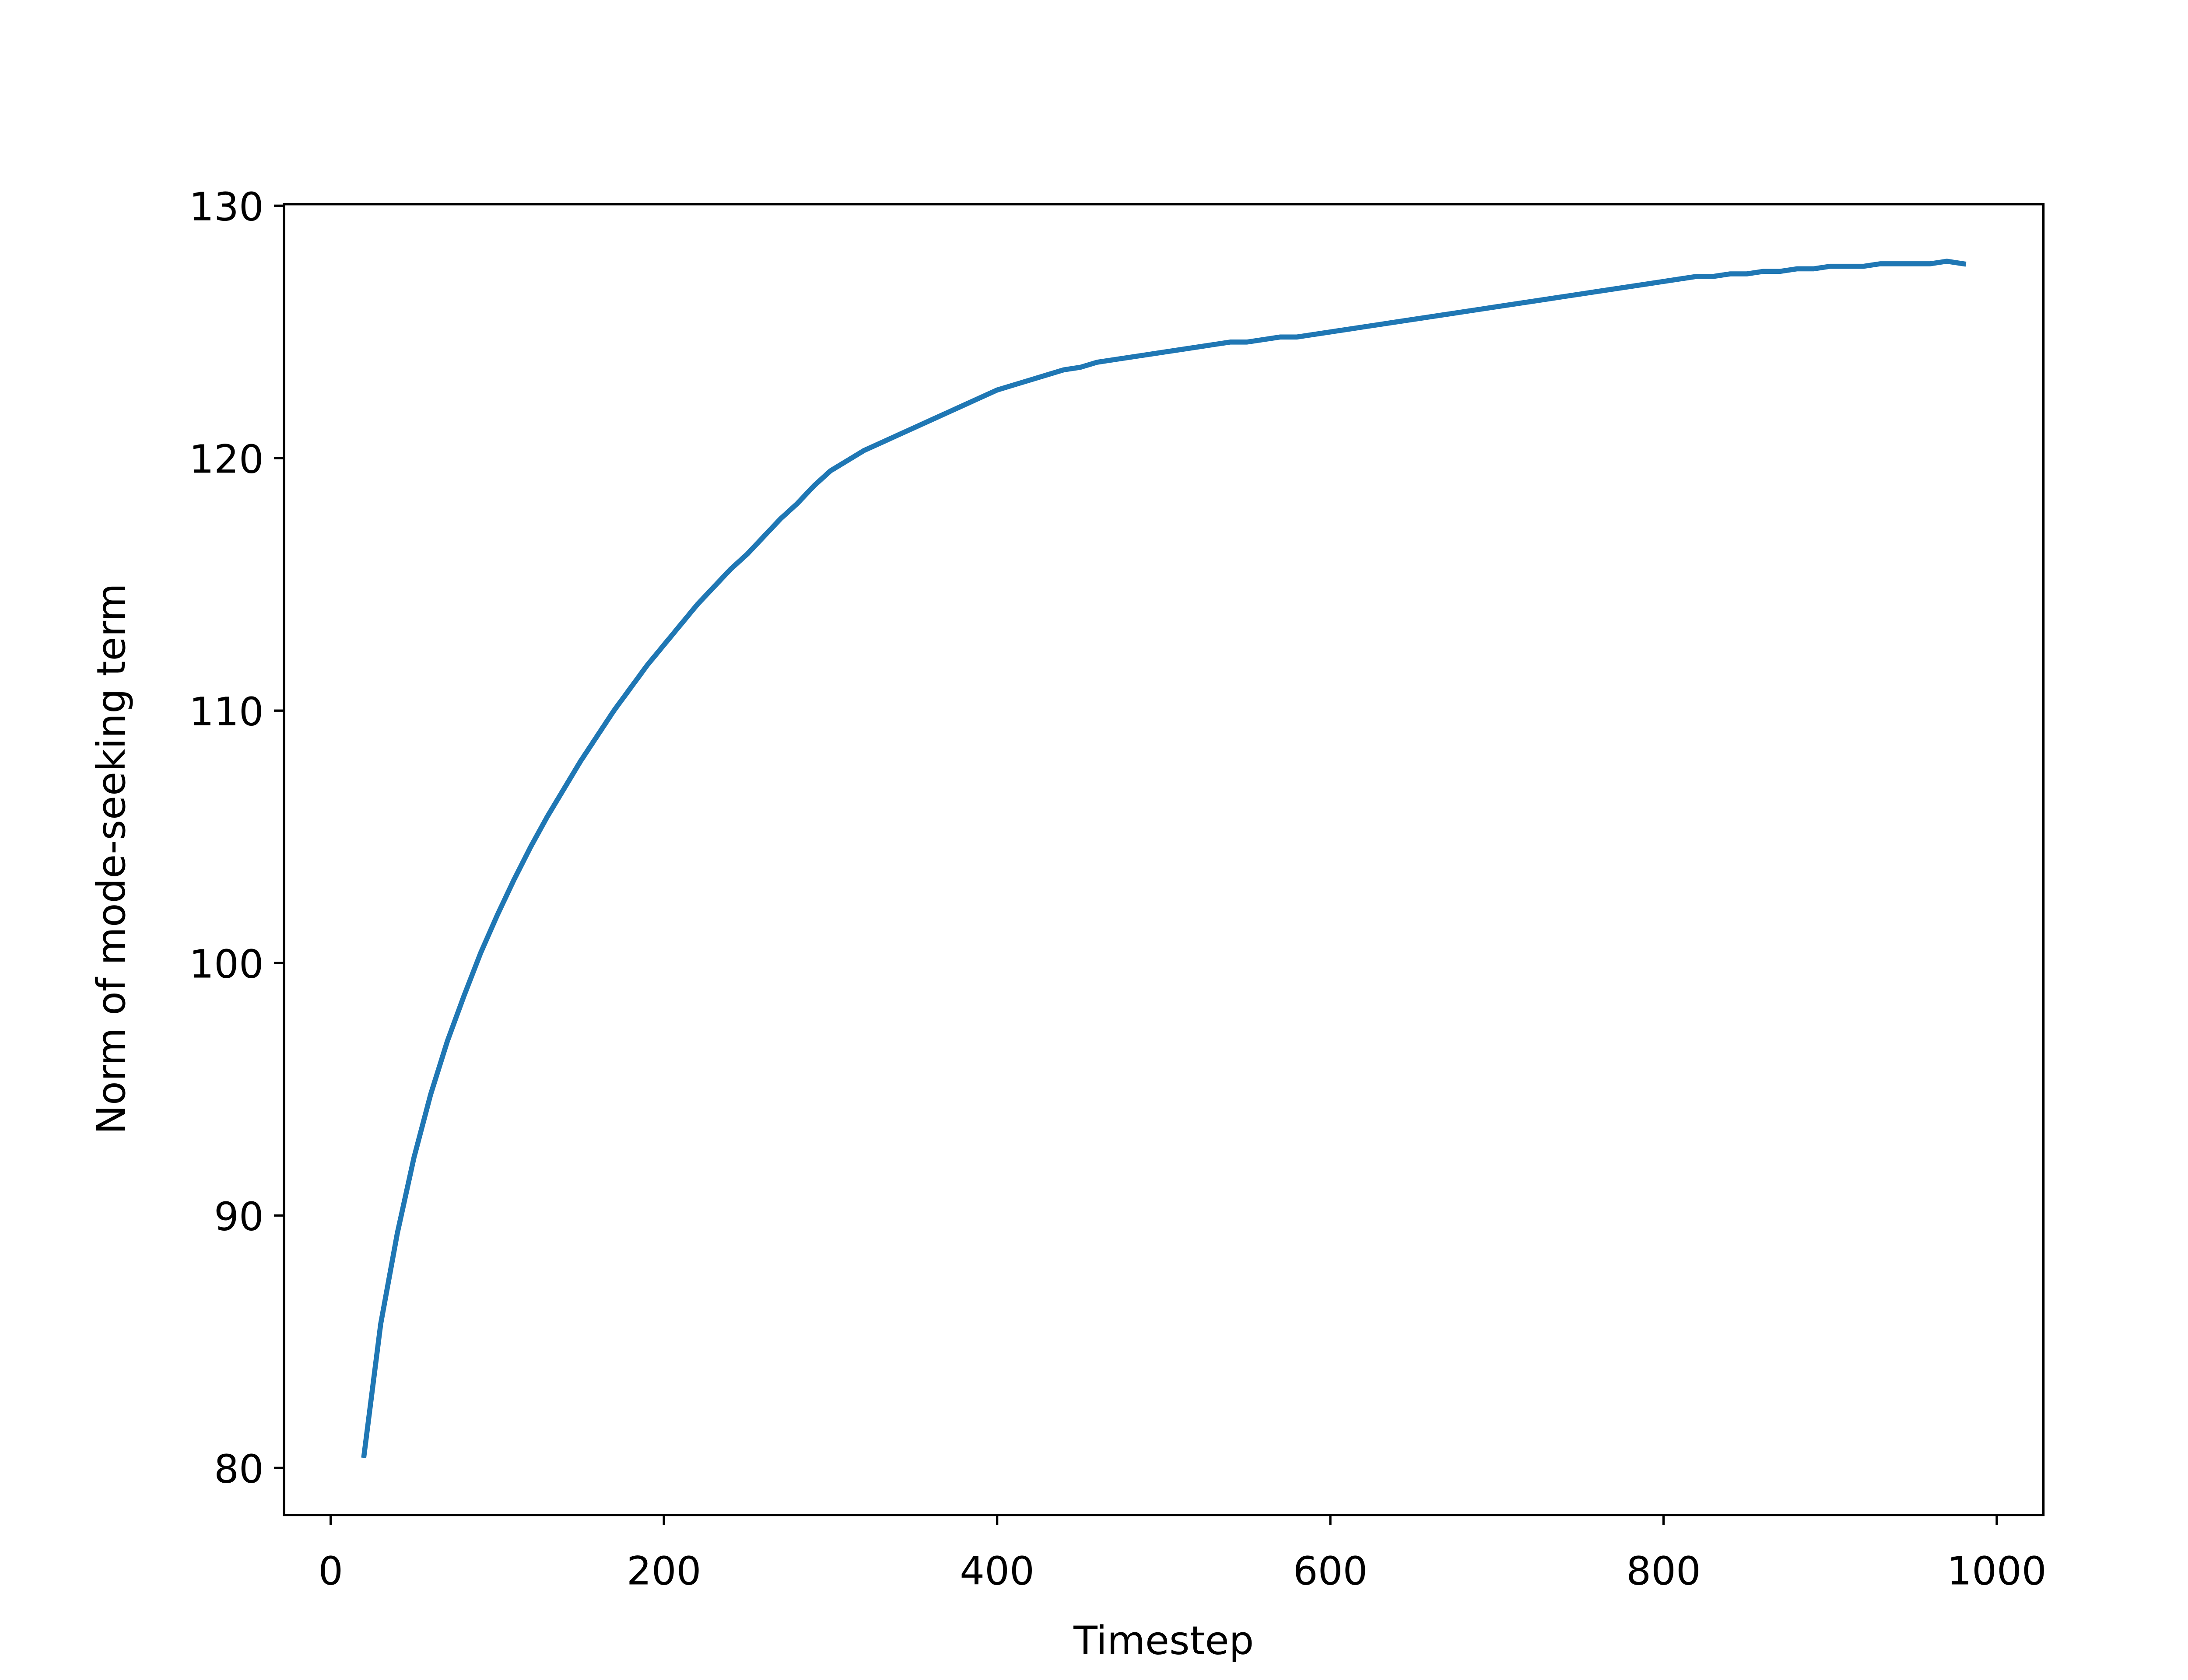 The width and height of the screenshot is (2188, 1680). Describe the element at coordinates (226, 712) in the screenshot. I see `y-tick-label: 110` at that location.